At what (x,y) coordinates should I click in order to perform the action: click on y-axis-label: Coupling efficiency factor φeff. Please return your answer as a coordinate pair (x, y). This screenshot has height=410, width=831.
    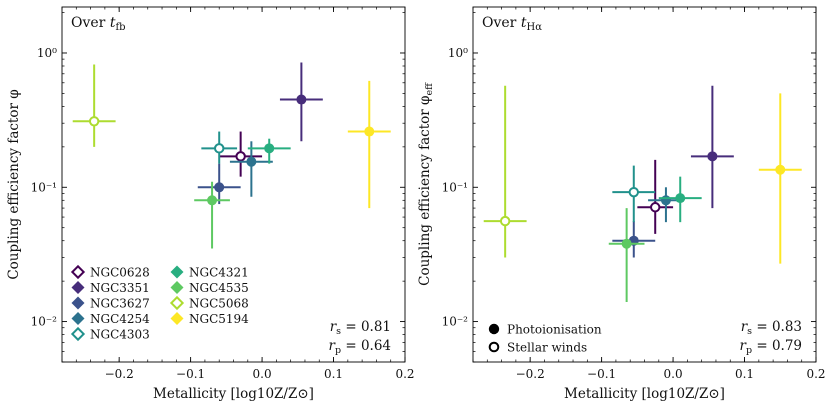
    Looking at the image, I should click on (426, 184).